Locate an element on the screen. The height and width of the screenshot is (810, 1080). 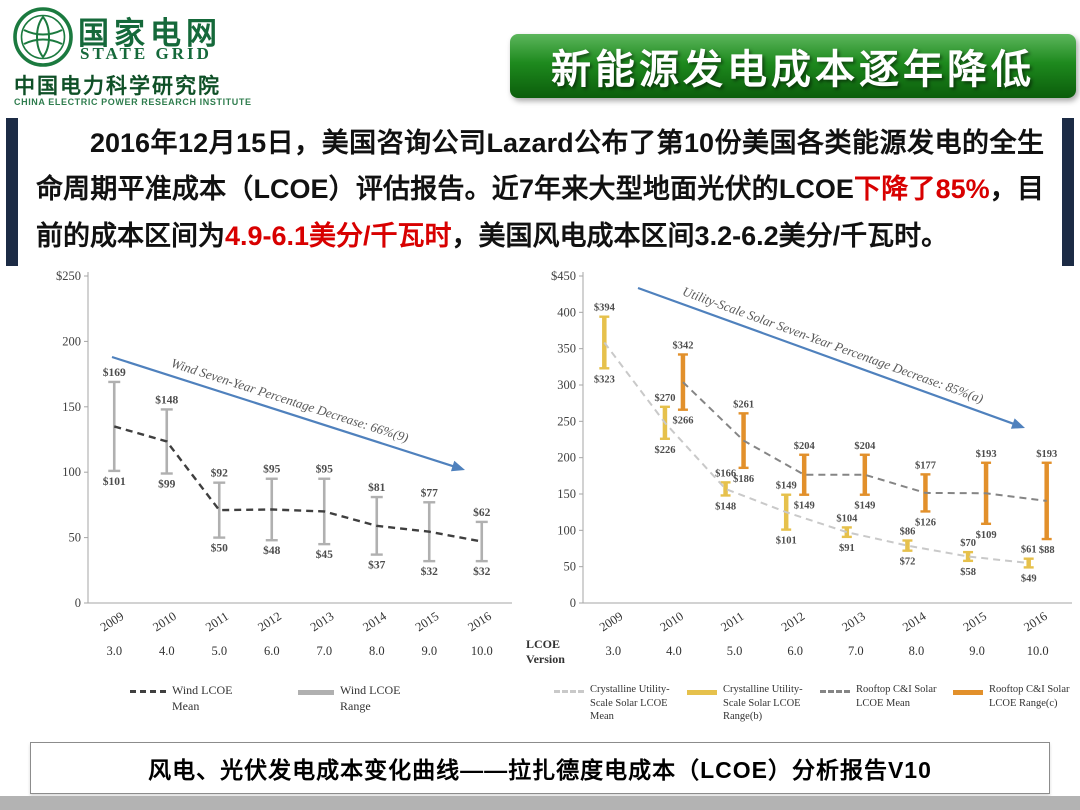
svg-text: 10.0 is located at coordinates (482, 651).